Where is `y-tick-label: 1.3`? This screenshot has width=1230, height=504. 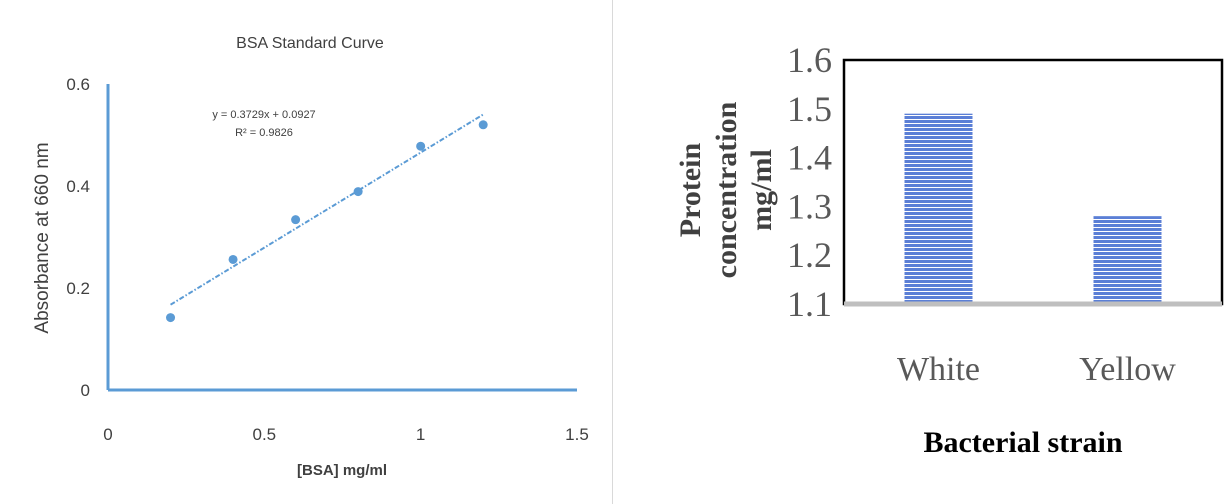 y-tick-label: 1.3 is located at coordinates (809, 206).